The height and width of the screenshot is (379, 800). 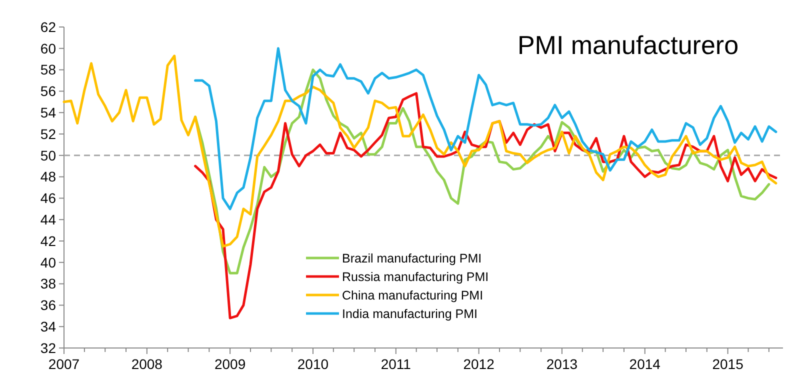 I want to click on y-tick-label: 50, so click(x=48, y=155).